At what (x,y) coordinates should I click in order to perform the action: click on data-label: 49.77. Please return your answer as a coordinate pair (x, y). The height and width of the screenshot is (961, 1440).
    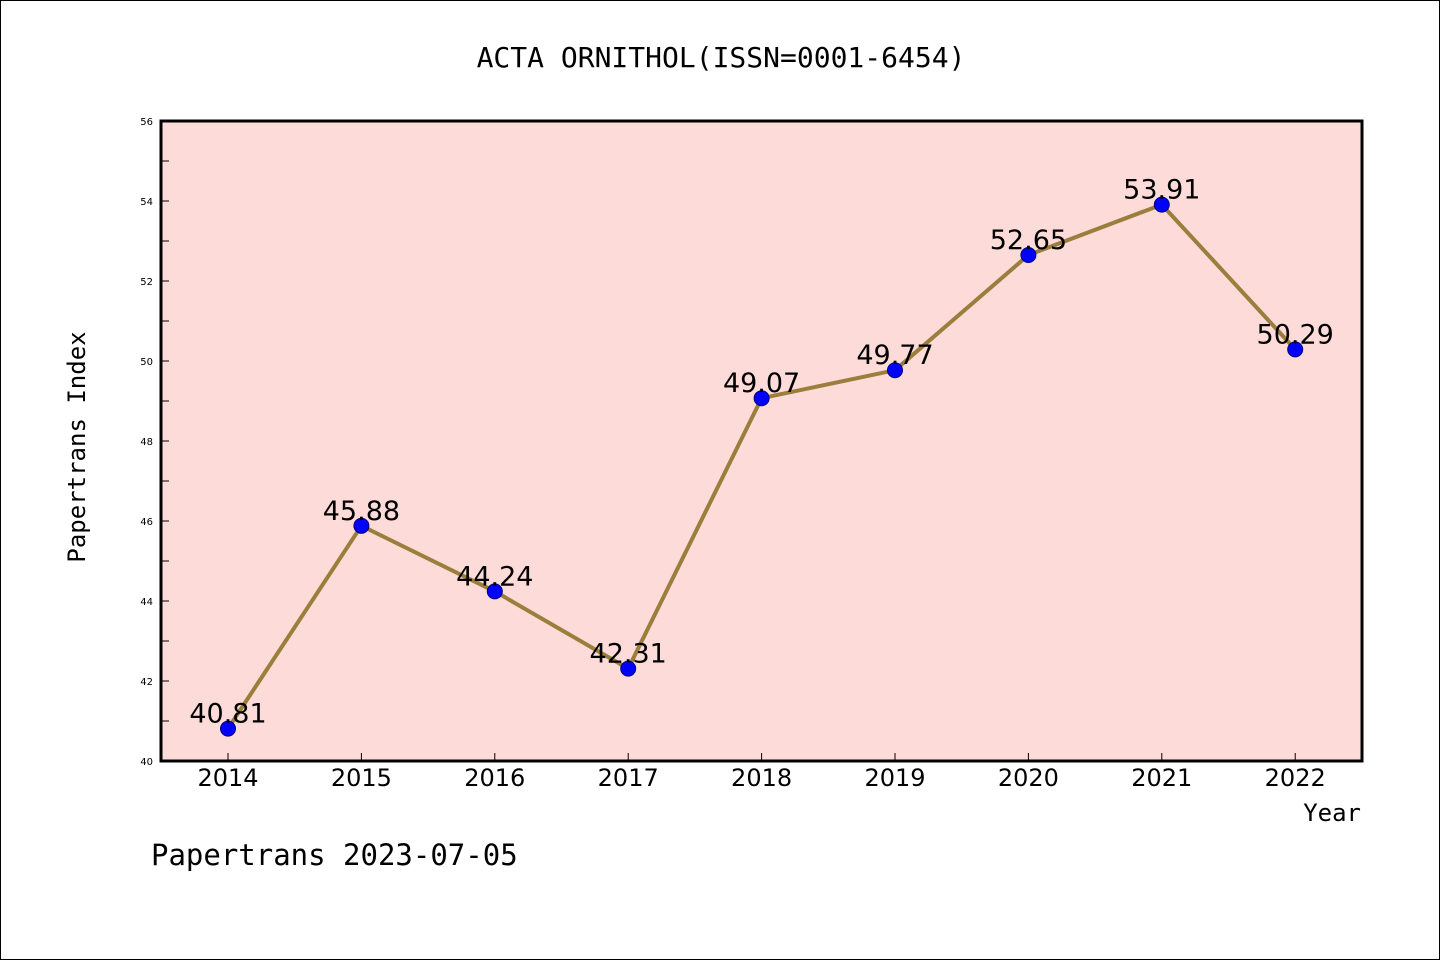
    Looking at the image, I should click on (894, 355).